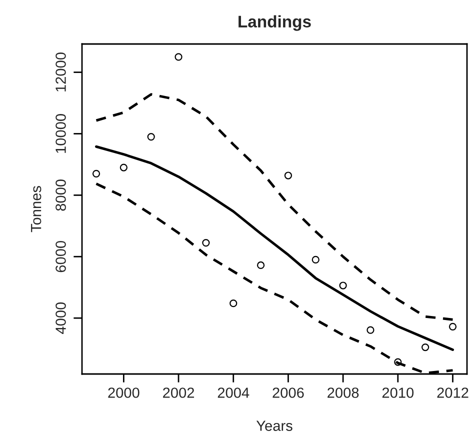 The width and height of the screenshot is (471, 444). Describe the element at coordinates (398, 393) in the screenshot. I see `x-tick-label: 2010` at that location.